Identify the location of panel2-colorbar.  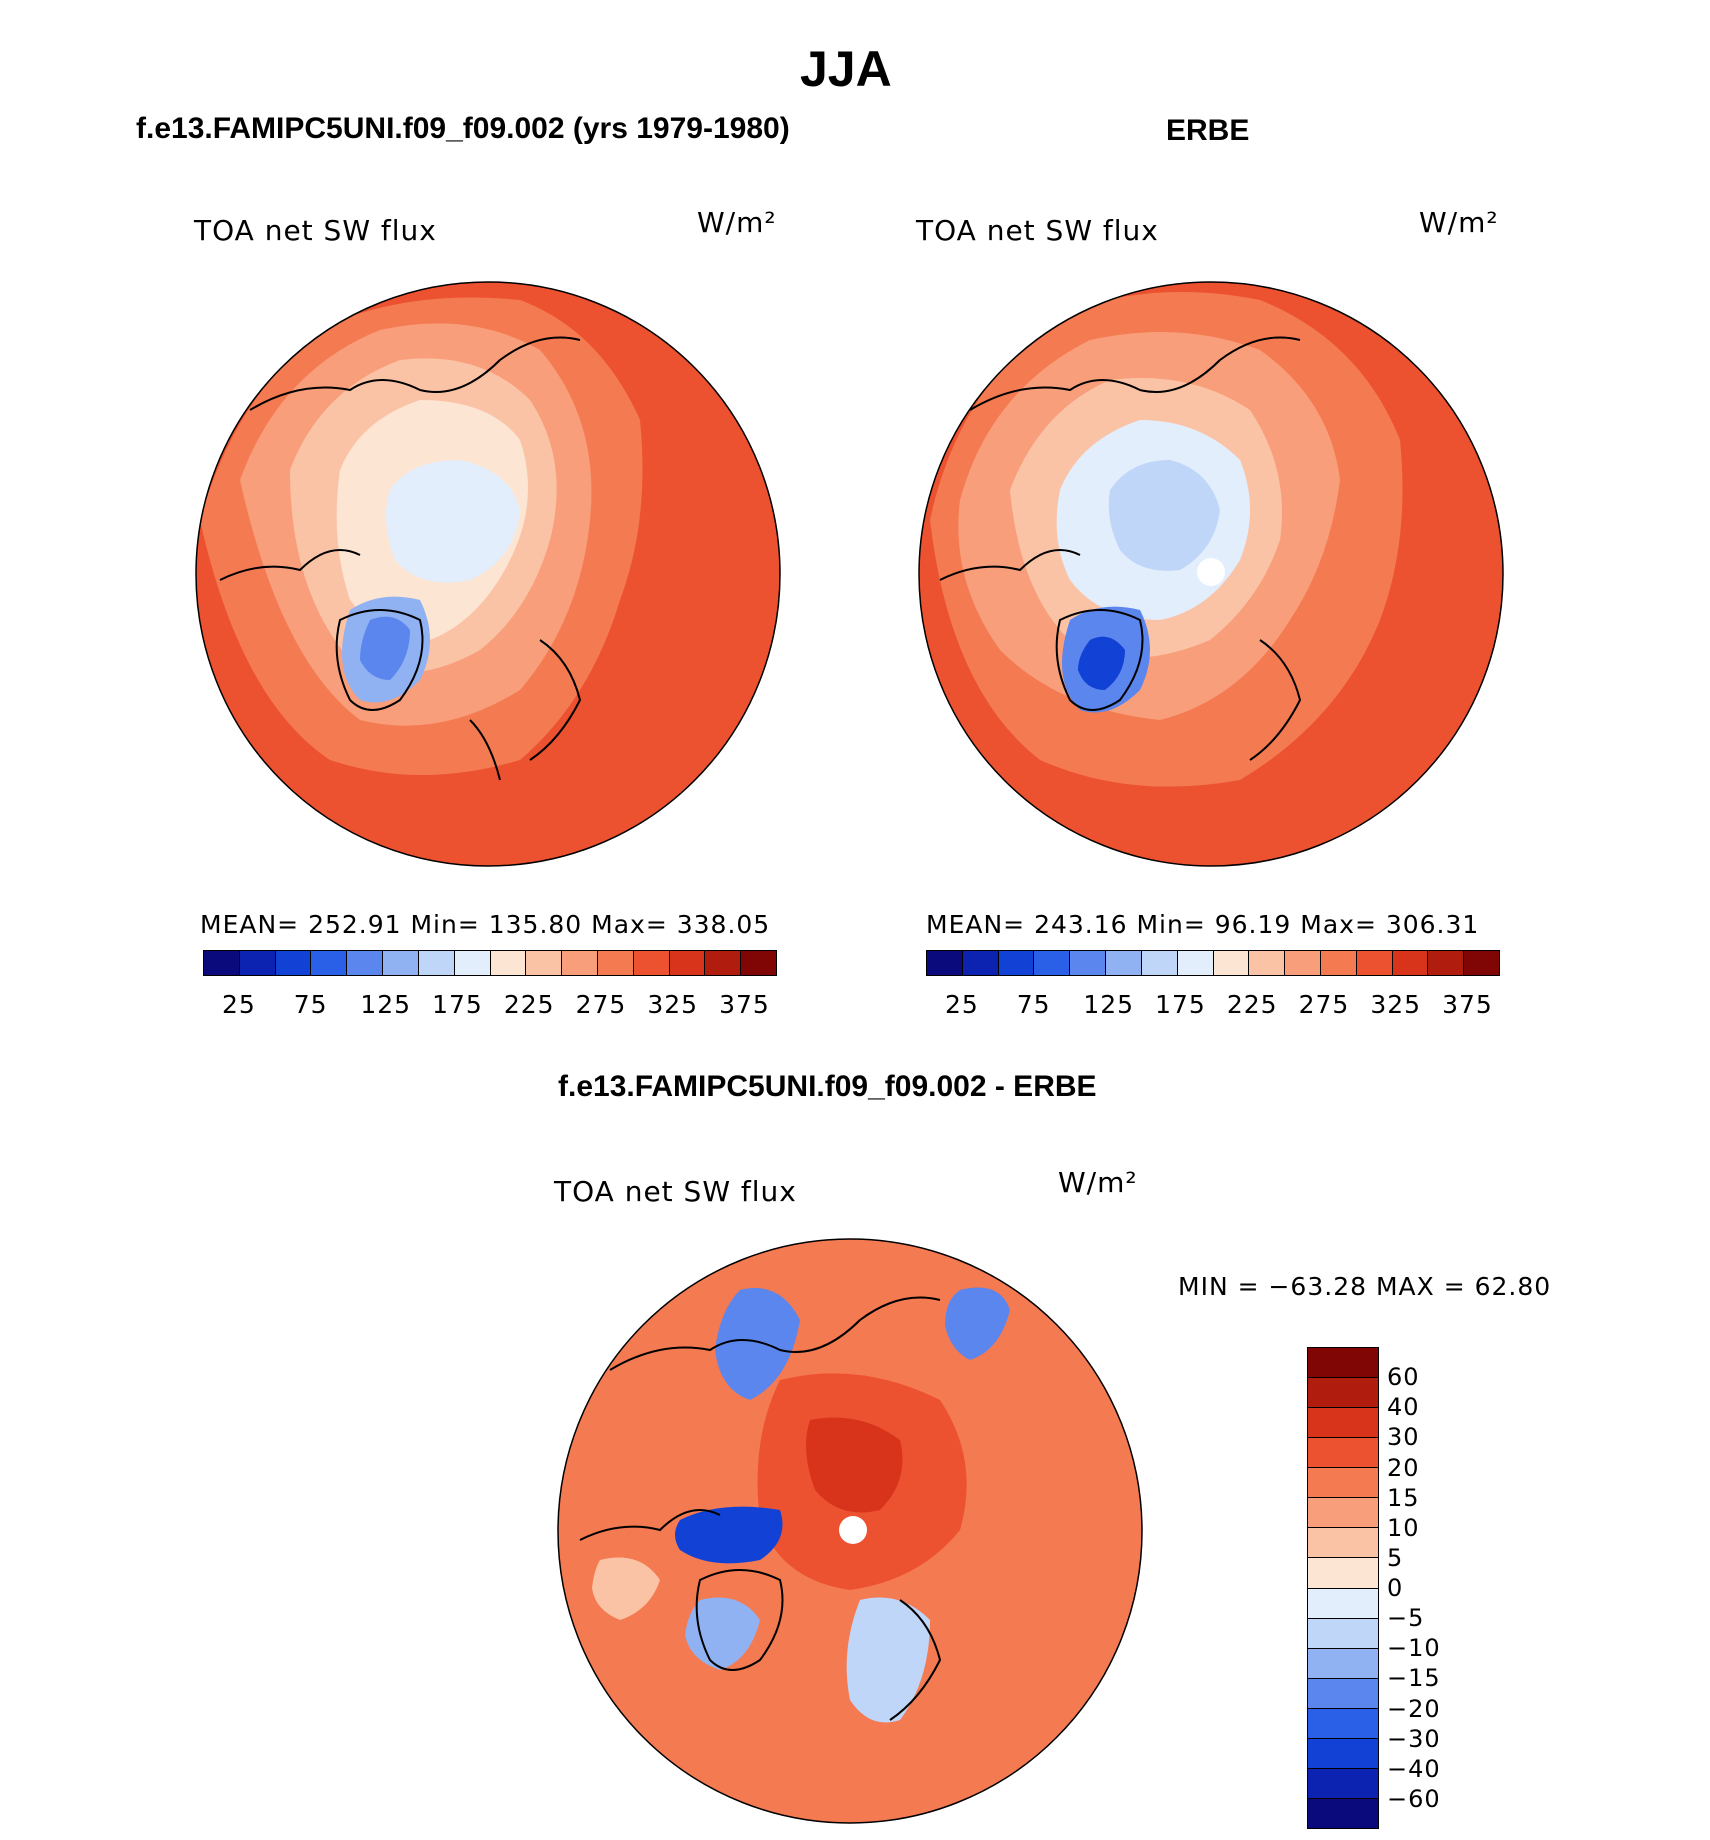
(1213, 963).